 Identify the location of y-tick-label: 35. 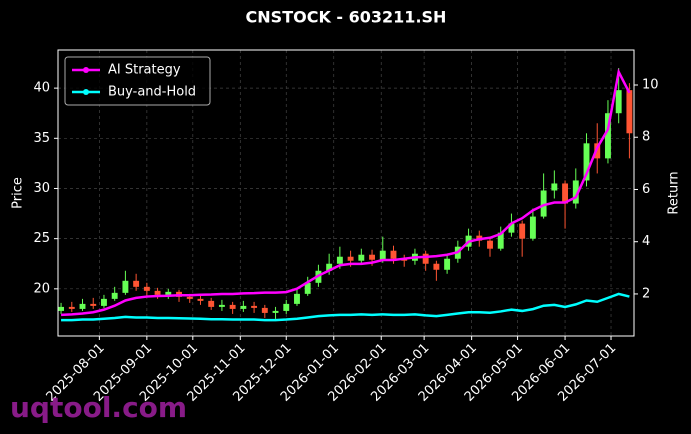
(41, 138).